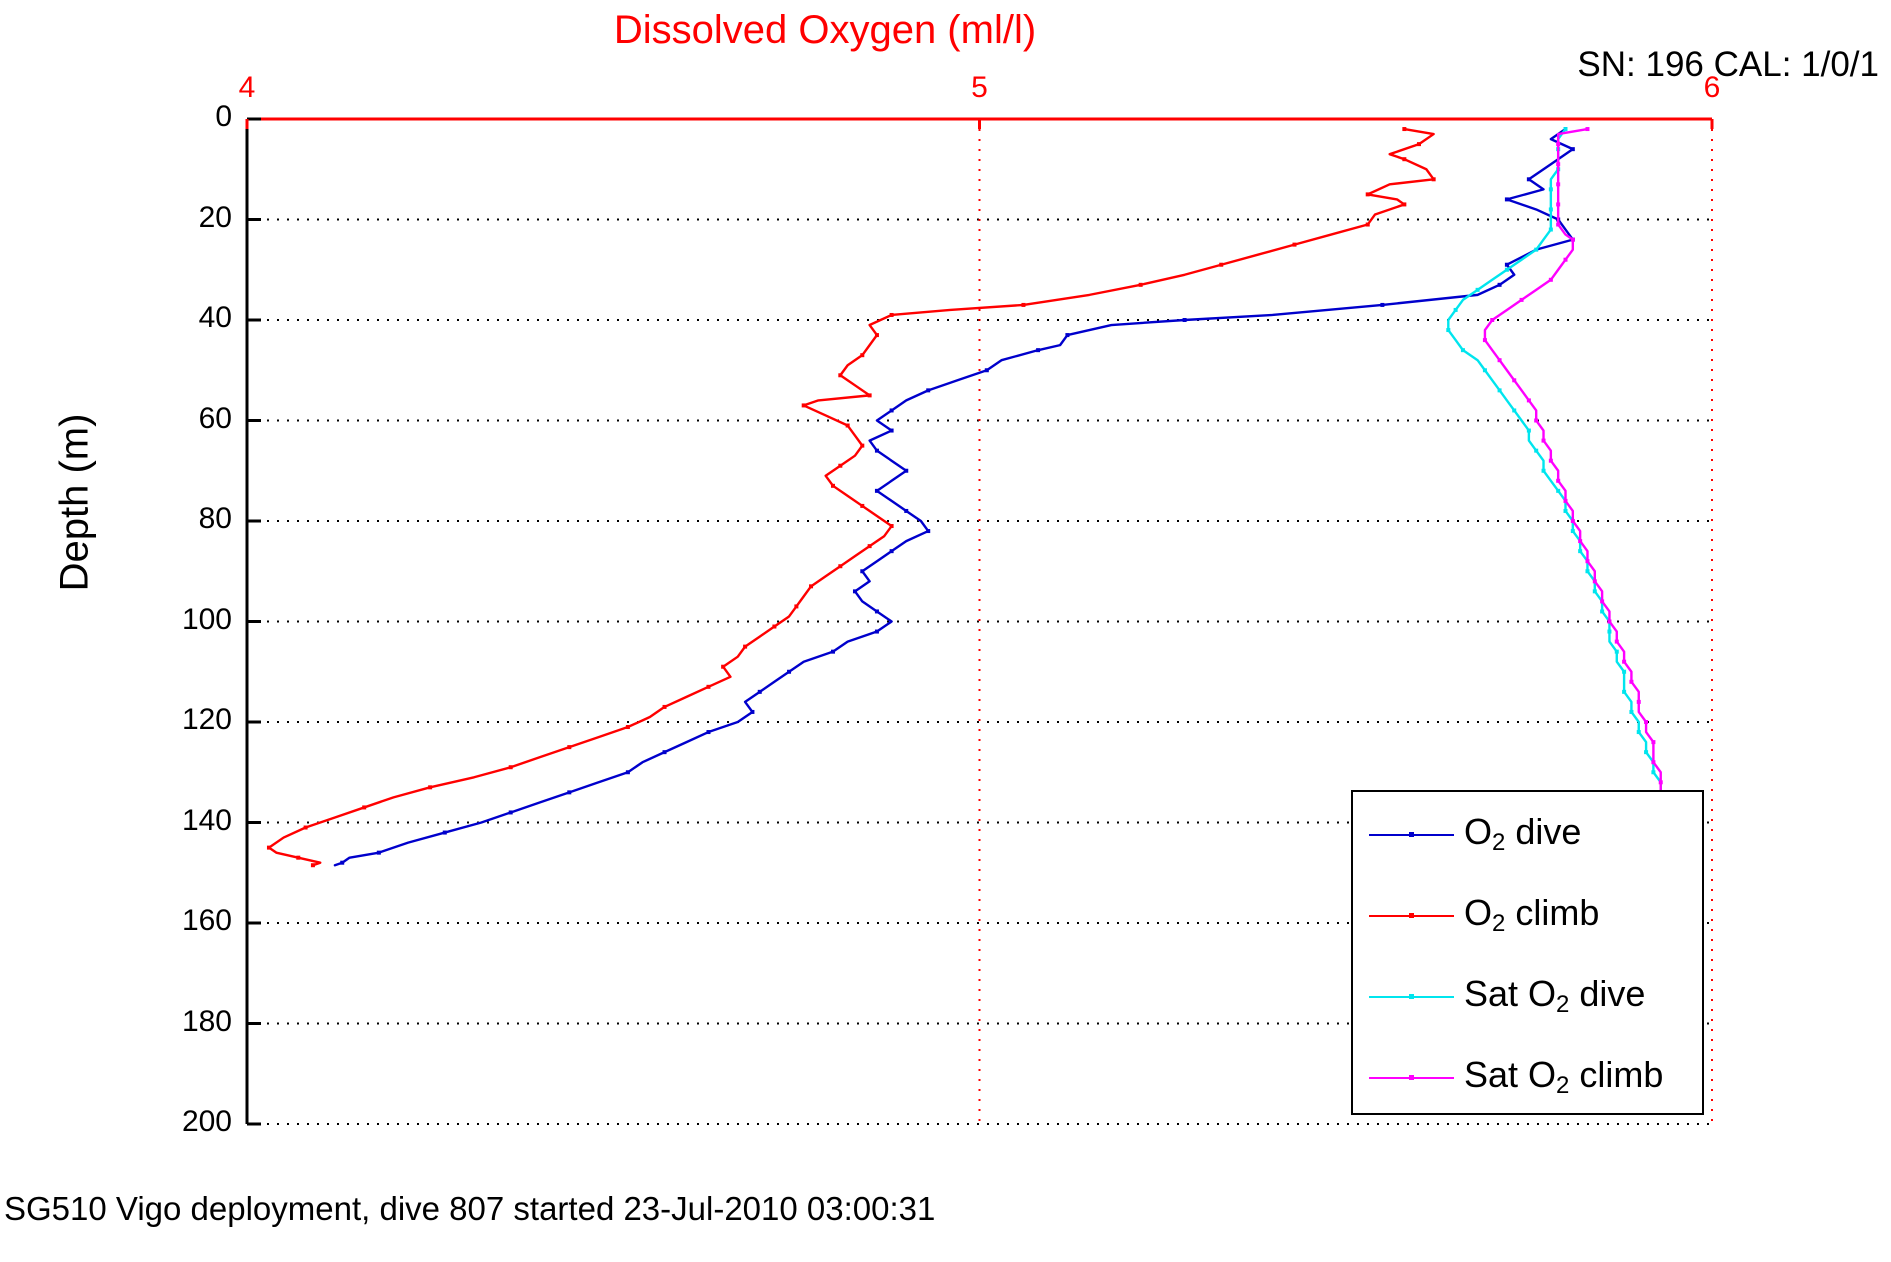 The height and width of the screenshot is (1262, 1891). Describe the element at coordinates (825, 30) in the screenshot. I see `chart-title: Dissolved Oxygen (ml/l)` at that location.